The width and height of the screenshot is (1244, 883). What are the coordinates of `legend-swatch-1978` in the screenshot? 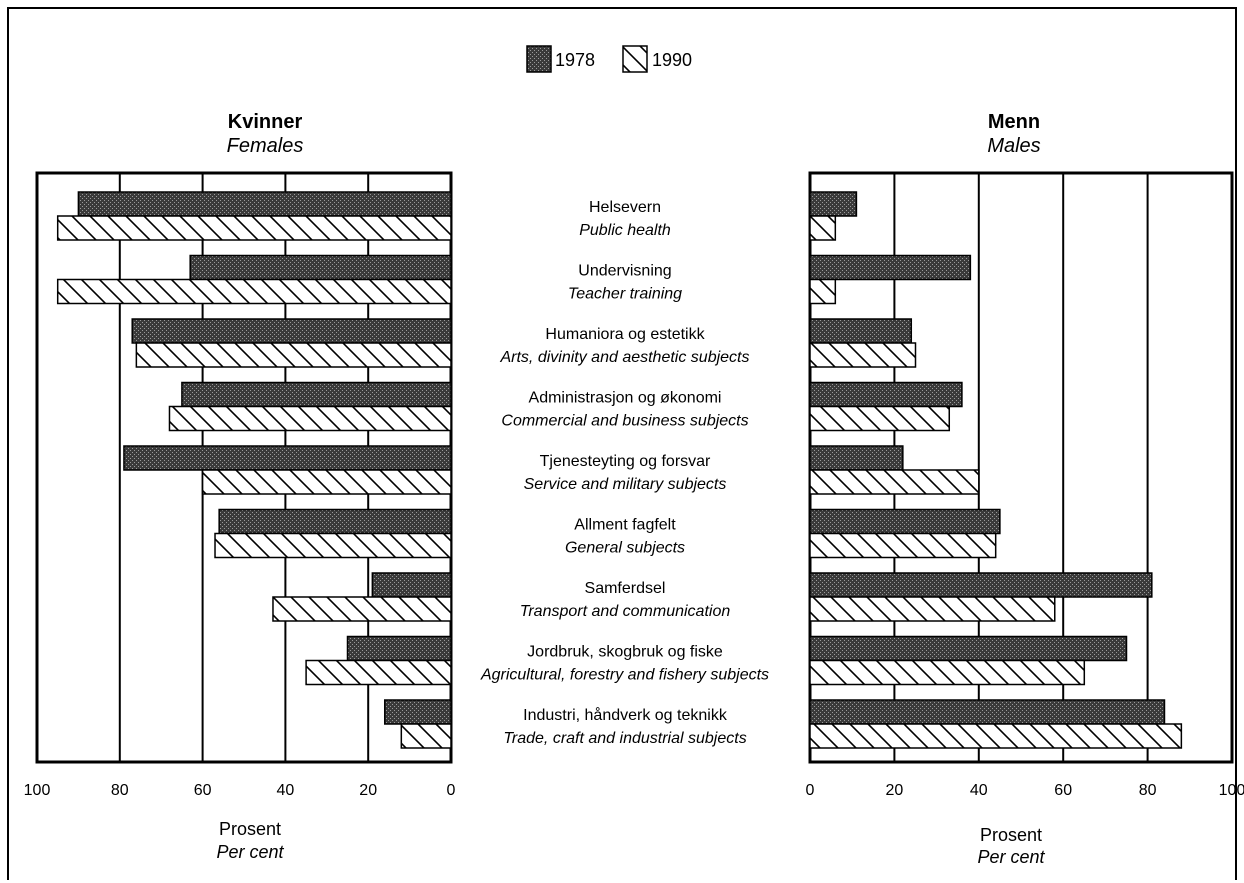 It's located at (539, 59).